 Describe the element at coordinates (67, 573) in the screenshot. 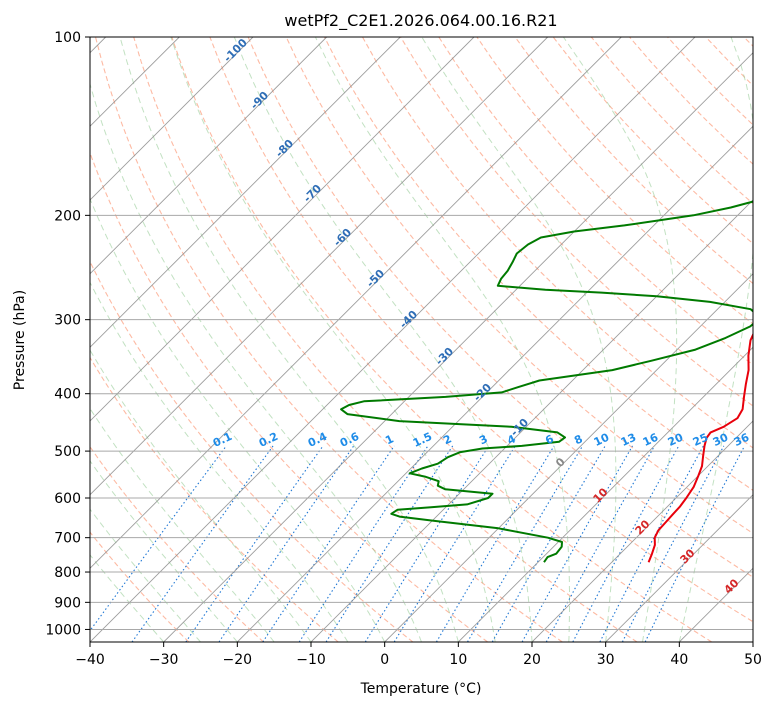

I see `y-tick-label: 800` at that location.